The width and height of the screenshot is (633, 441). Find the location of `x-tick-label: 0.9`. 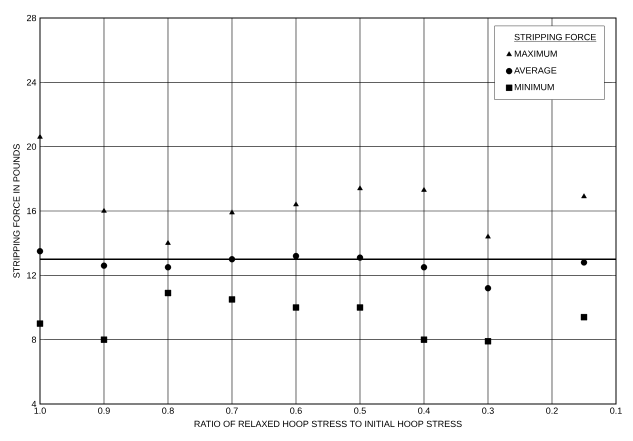

x-tick-label: 0.9 is located at coordinates (104, 411).